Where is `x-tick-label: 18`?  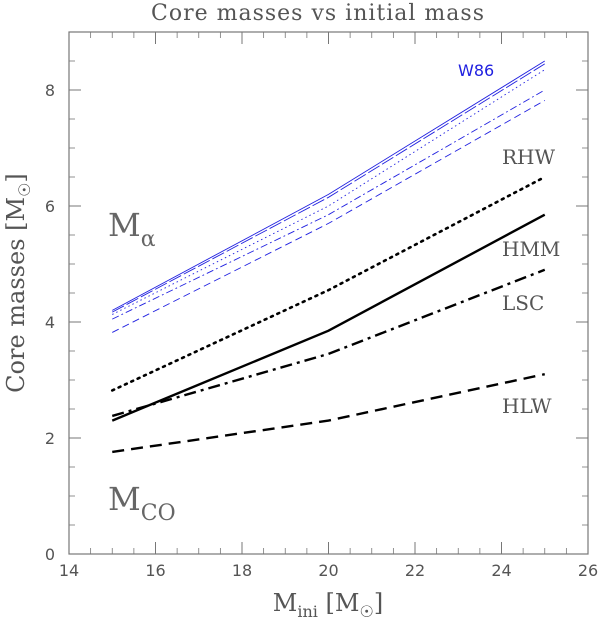 x-tick-label: 18 is located at coordinates (242, 570).